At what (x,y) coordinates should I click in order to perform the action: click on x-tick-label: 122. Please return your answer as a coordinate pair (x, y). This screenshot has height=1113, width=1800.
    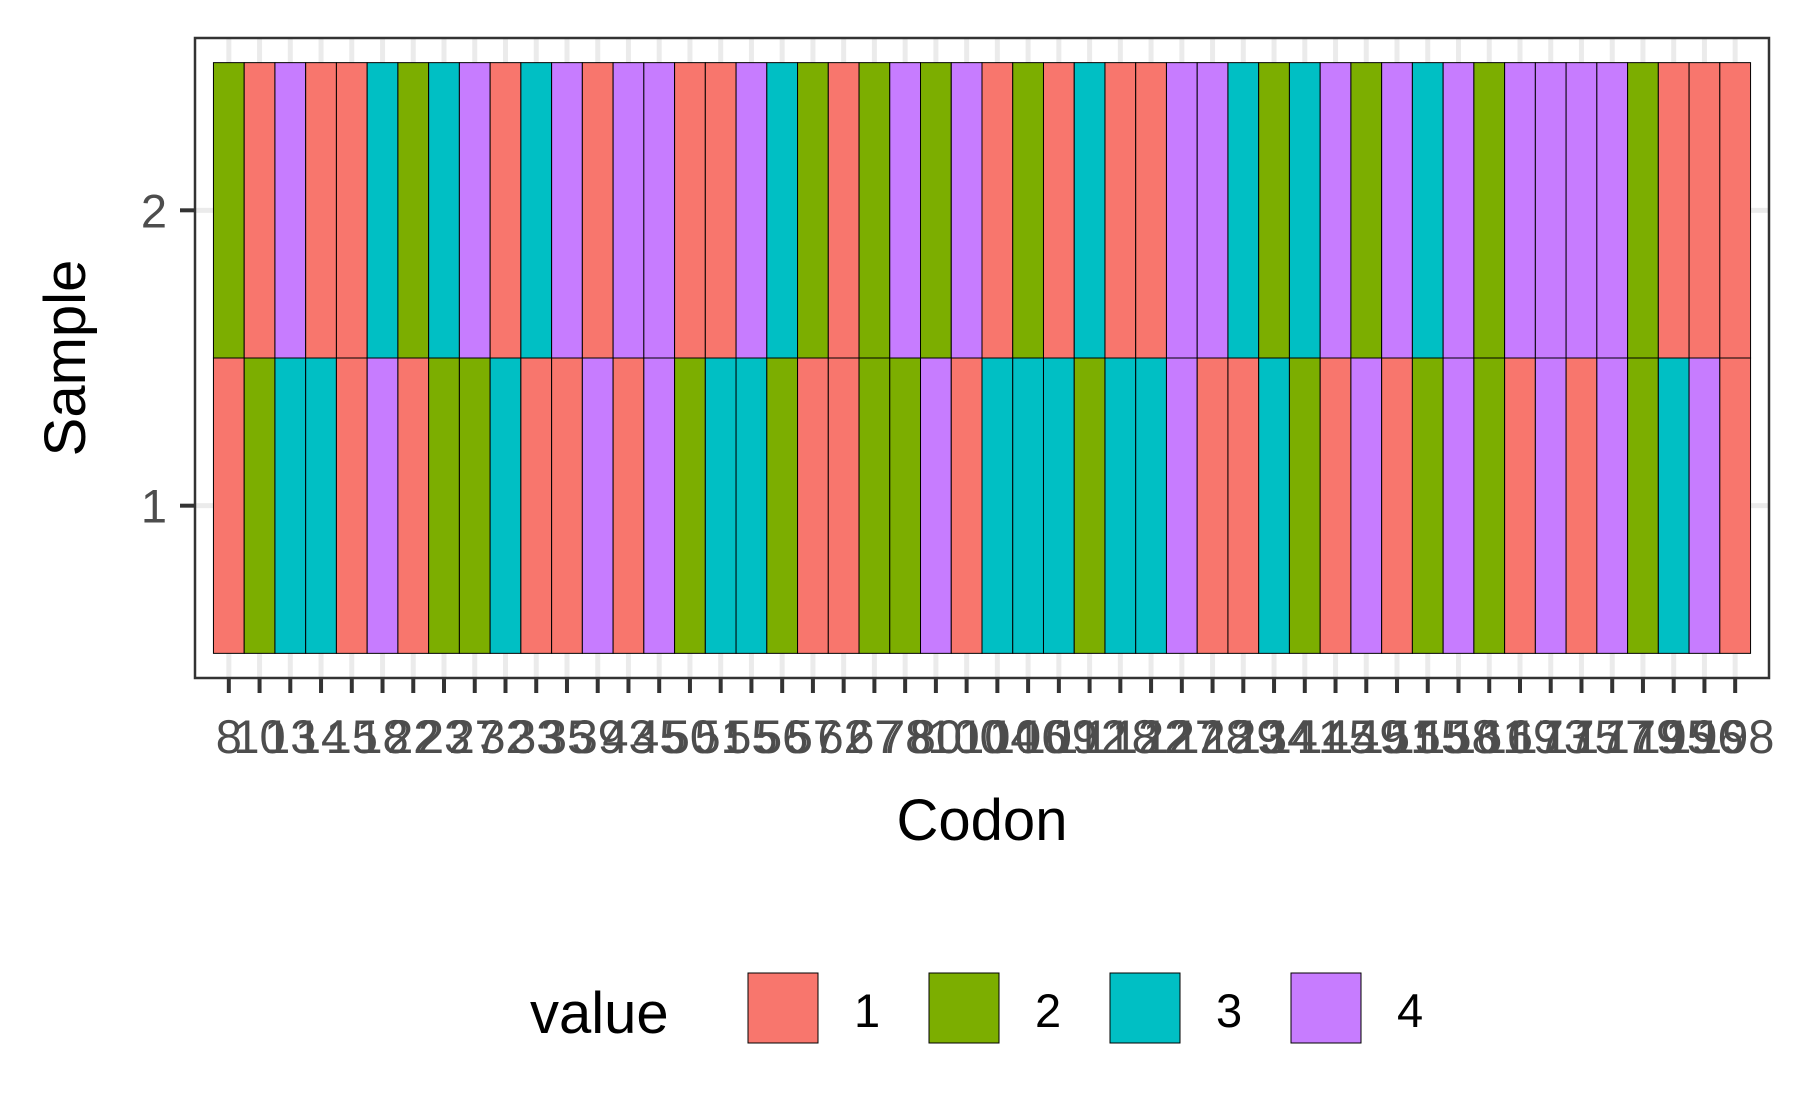
    Looking at the image, I should click on (1151, 736).